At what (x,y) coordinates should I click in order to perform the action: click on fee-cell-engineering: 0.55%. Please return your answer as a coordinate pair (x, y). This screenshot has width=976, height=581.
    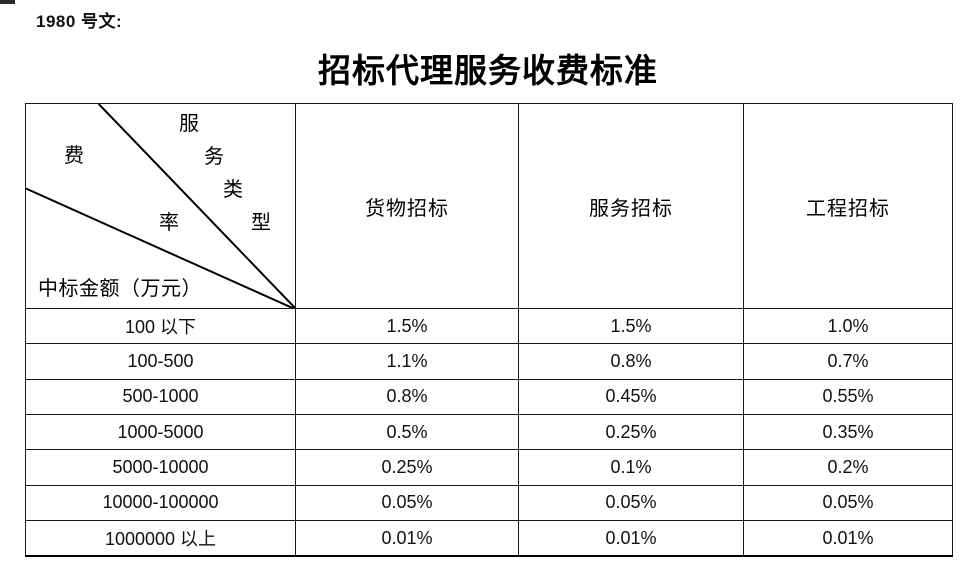
    Looking at the image, I should click on (848, 397).